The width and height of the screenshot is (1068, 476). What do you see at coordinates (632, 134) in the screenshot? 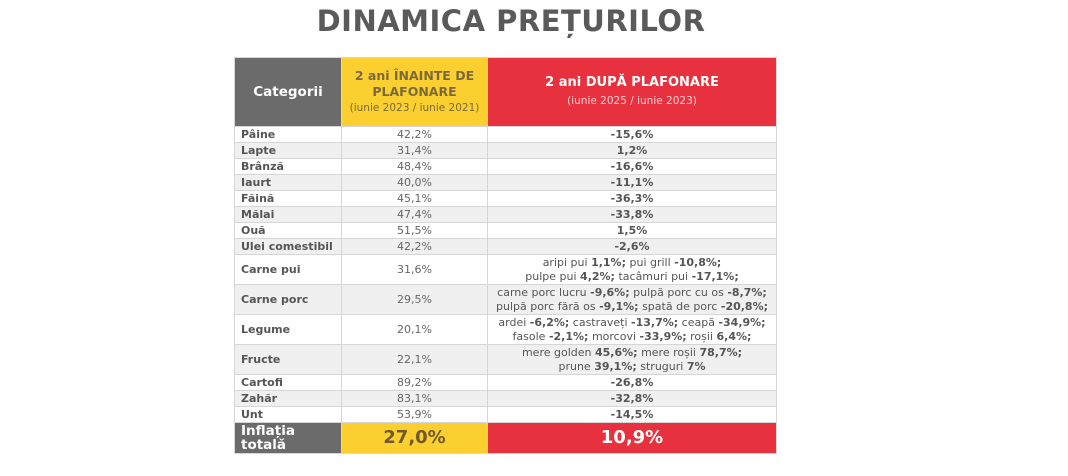
I see `after-value-cell: -15,6%` at bounding box center [632, 134].